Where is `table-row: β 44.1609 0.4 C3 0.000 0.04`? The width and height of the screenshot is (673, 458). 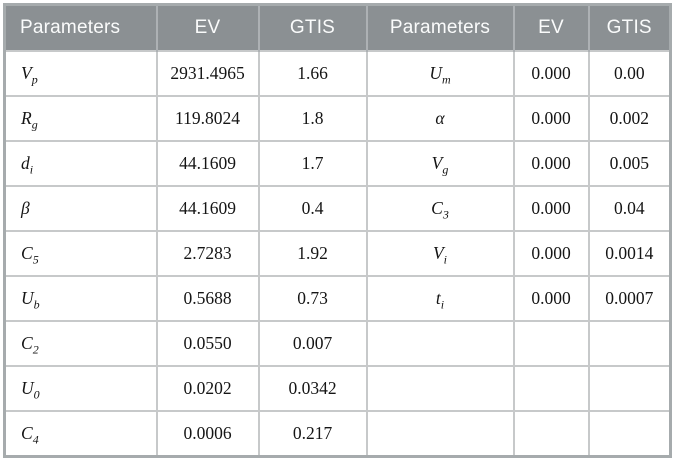 table-row: β 44.1609 0.4 C3 0.000 0.04 is located at coordinates (337, 208).